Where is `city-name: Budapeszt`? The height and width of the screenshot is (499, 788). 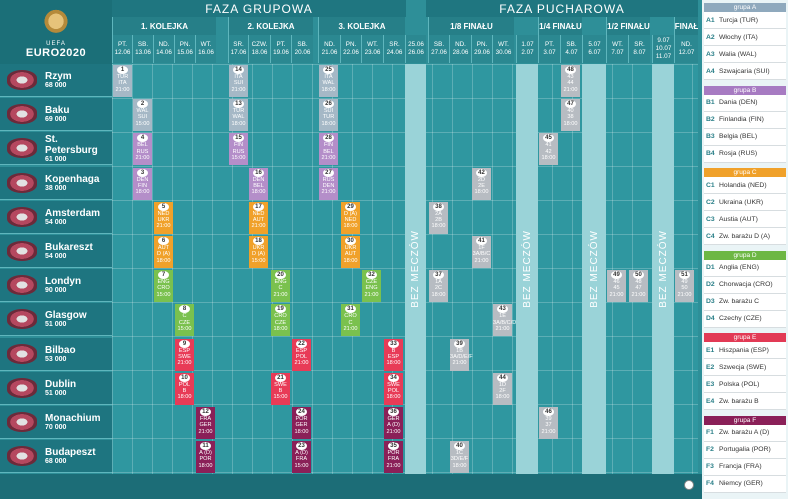 city-name: Budapeszt is located at coordinates (70, 453).